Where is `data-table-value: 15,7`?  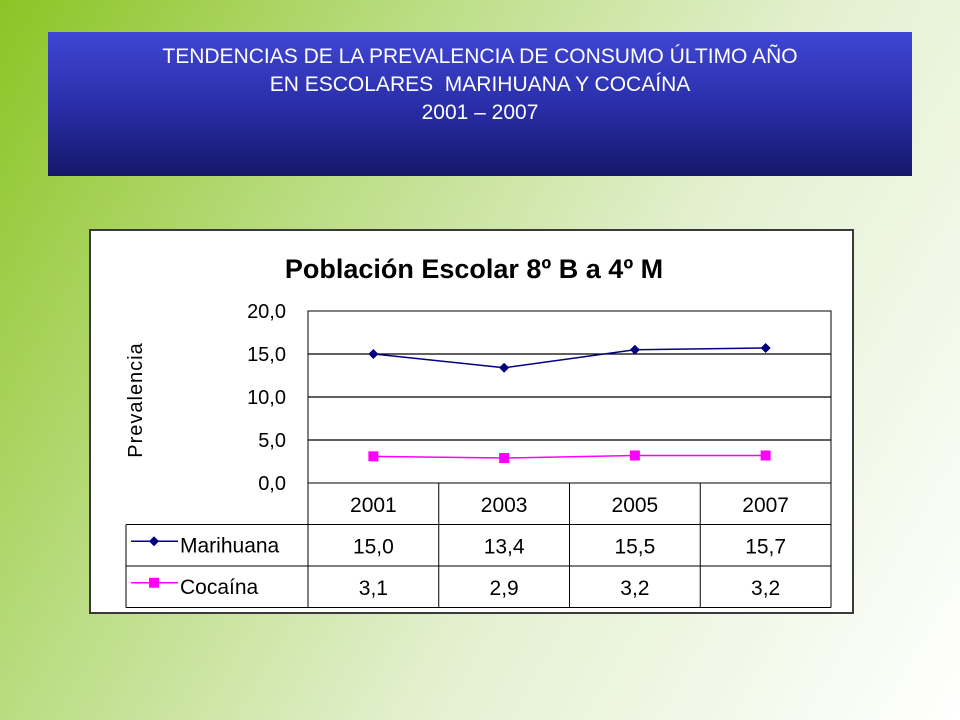
data-table-value: 15,7 is located at coordinates (765, 546).